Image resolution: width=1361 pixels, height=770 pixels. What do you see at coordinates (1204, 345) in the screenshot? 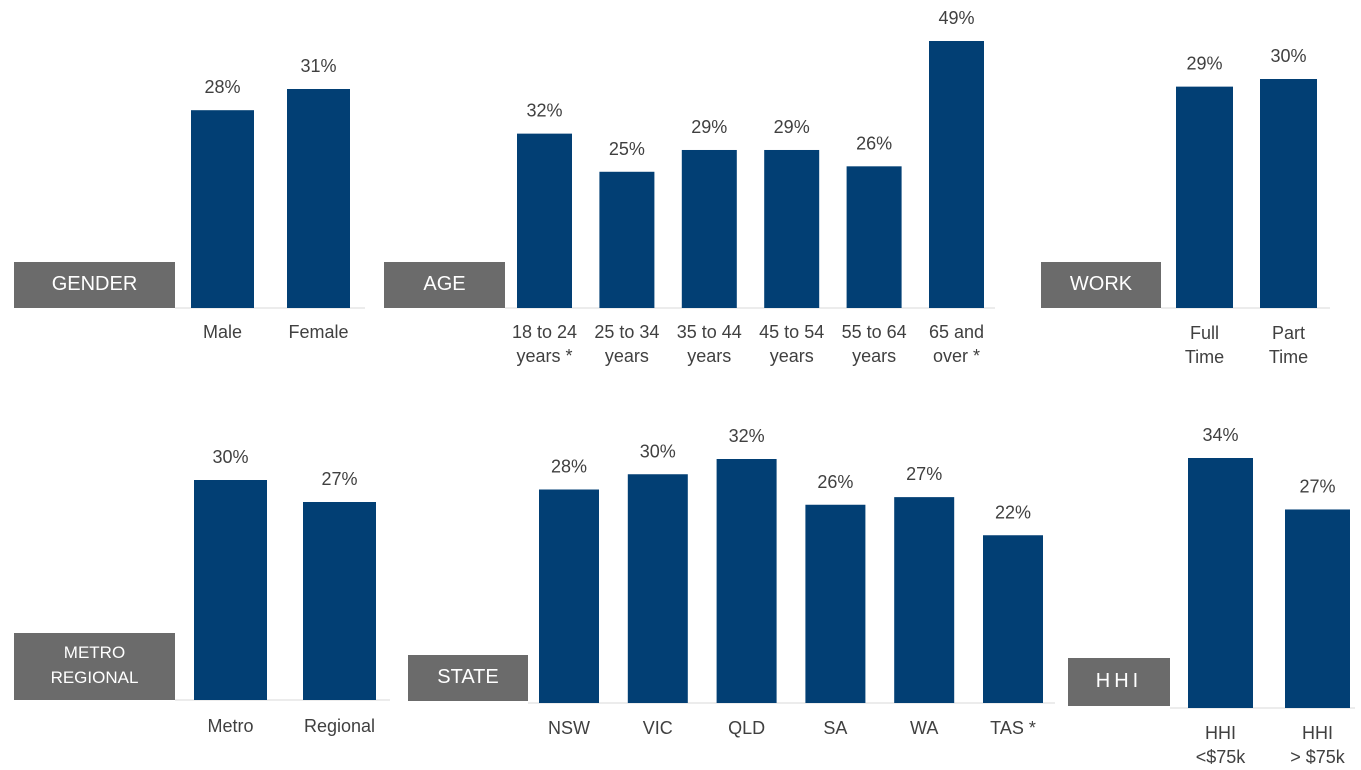
I see `category-label: Full Time` at bounding box center [1204, 345].